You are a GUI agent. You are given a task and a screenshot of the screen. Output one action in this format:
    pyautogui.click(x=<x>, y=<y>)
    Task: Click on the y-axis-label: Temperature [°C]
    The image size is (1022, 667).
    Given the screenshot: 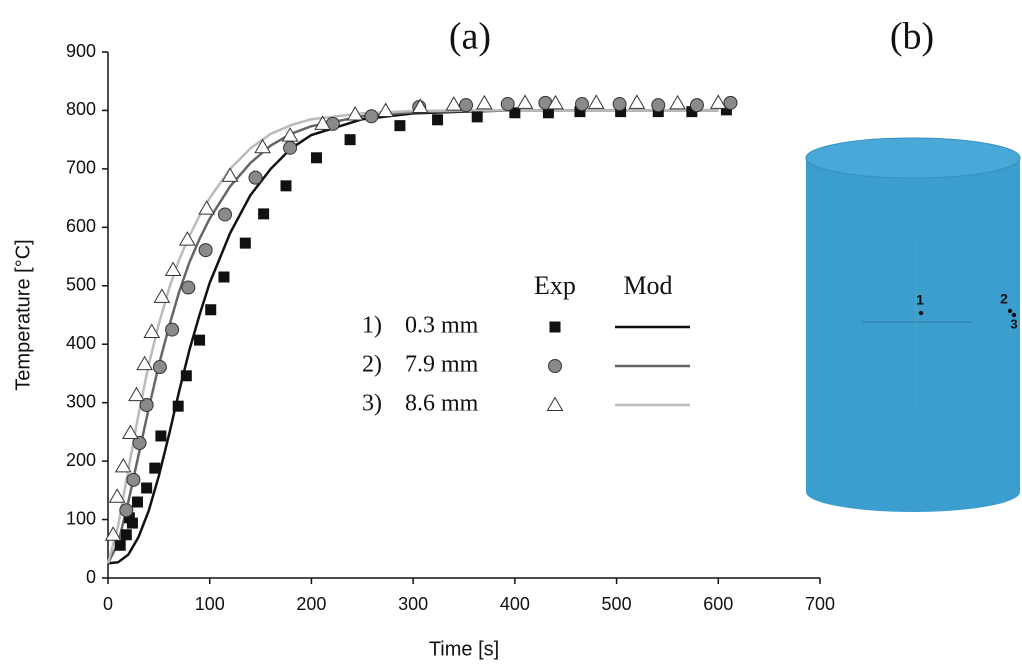 What is the action you would take?
    pyautogui.click(x=23, y=314)
    